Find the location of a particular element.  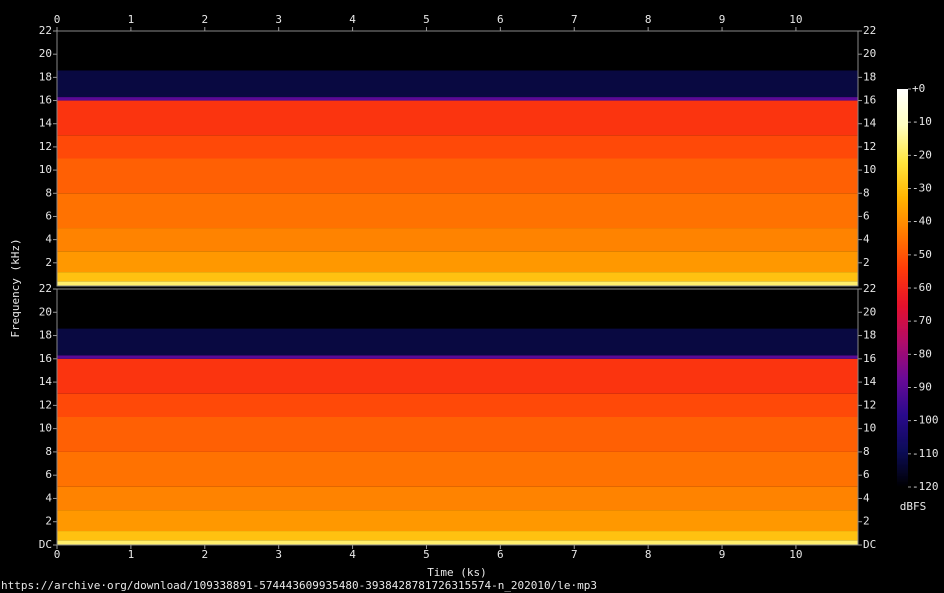

y-tick-label: 16 is located at coordinates (869, 358).